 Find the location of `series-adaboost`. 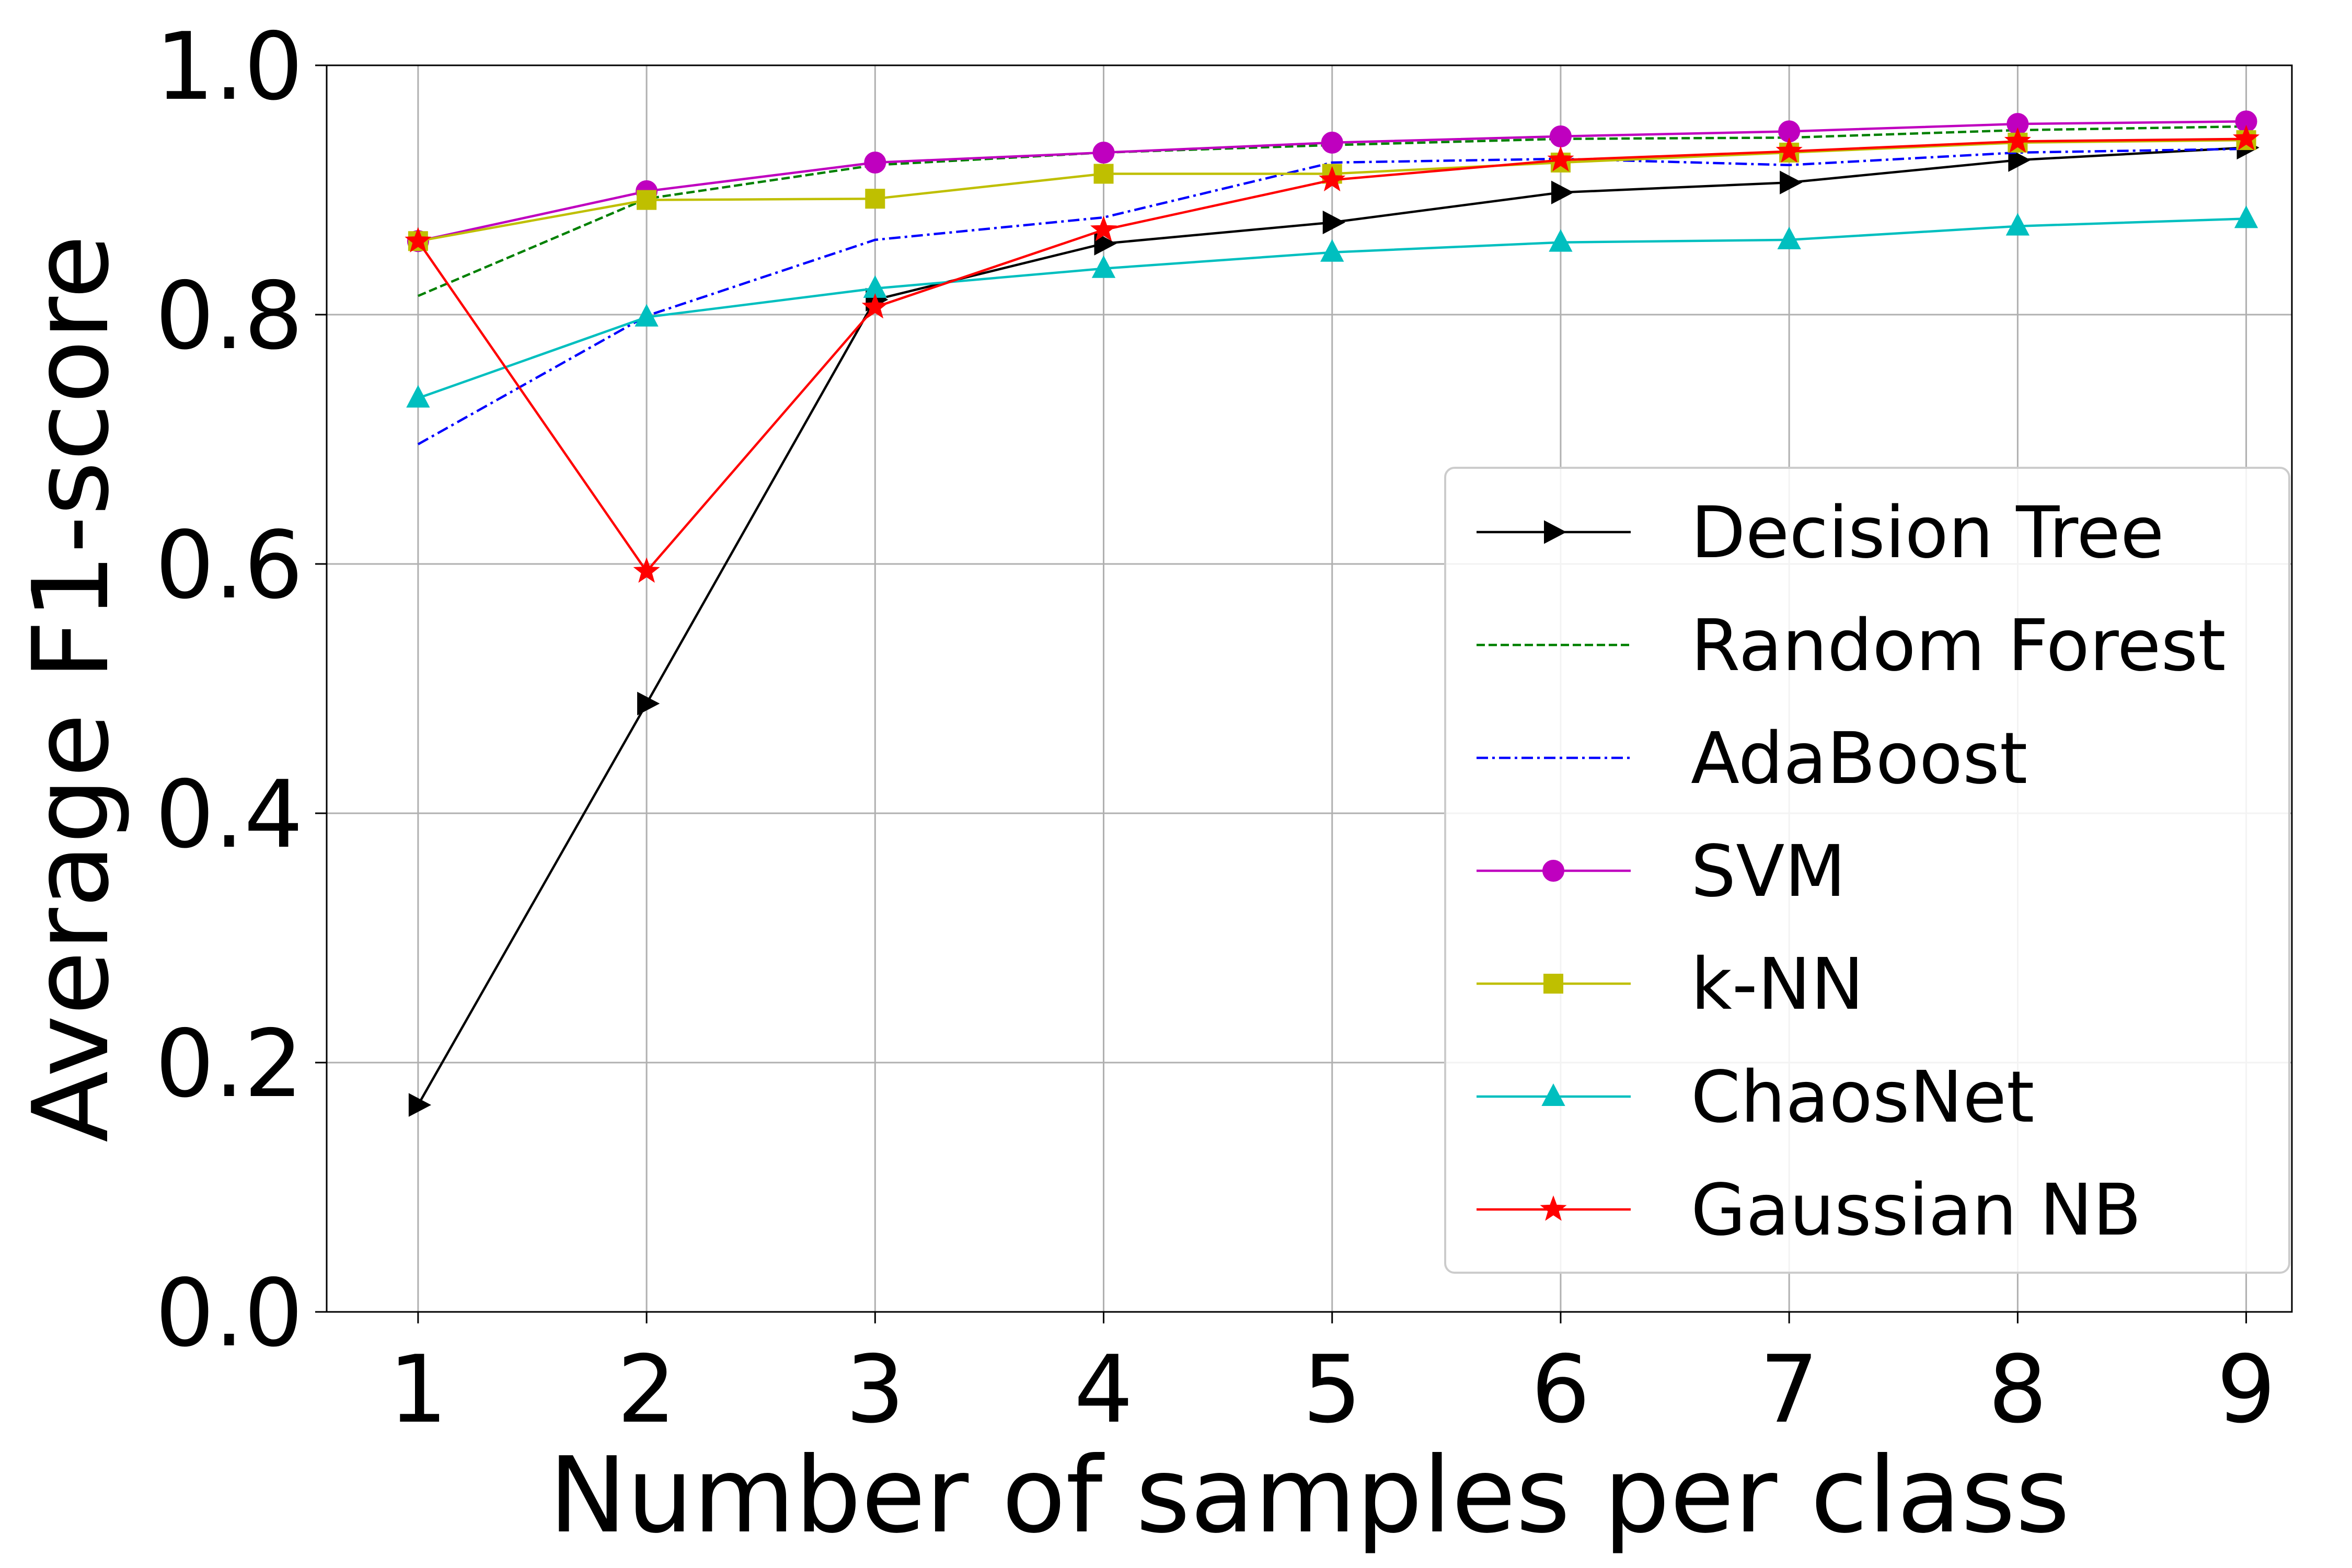

series-adaboost is located at coordinates (1331, 296).